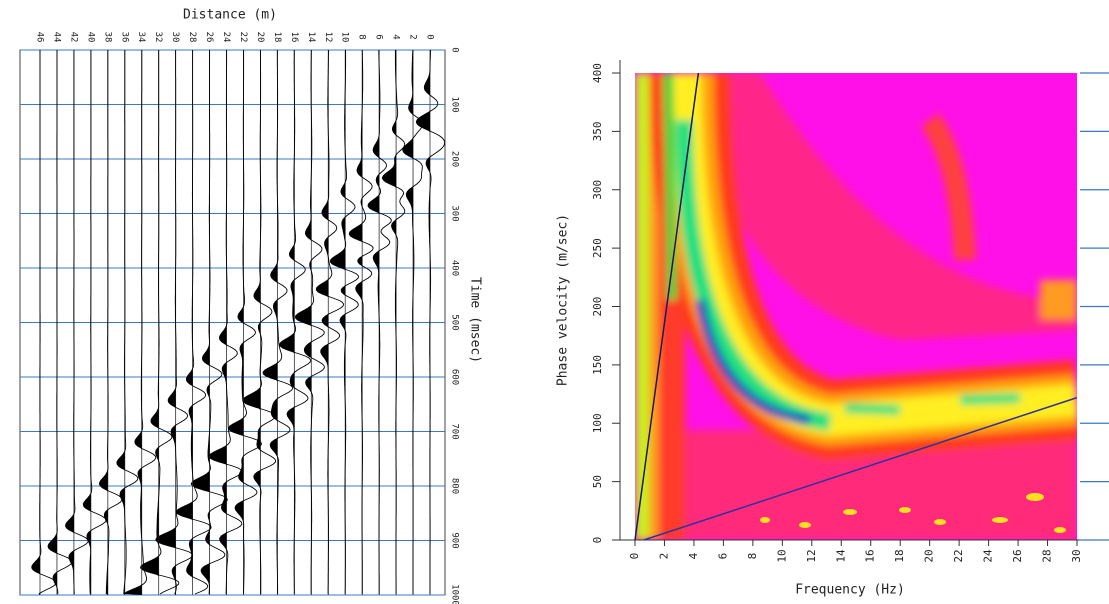 This screenshot has height=604, width=1109. Describe the element at coordinates (73, 37) in the screenshot. I see `x-tick-label: 42` at that location.